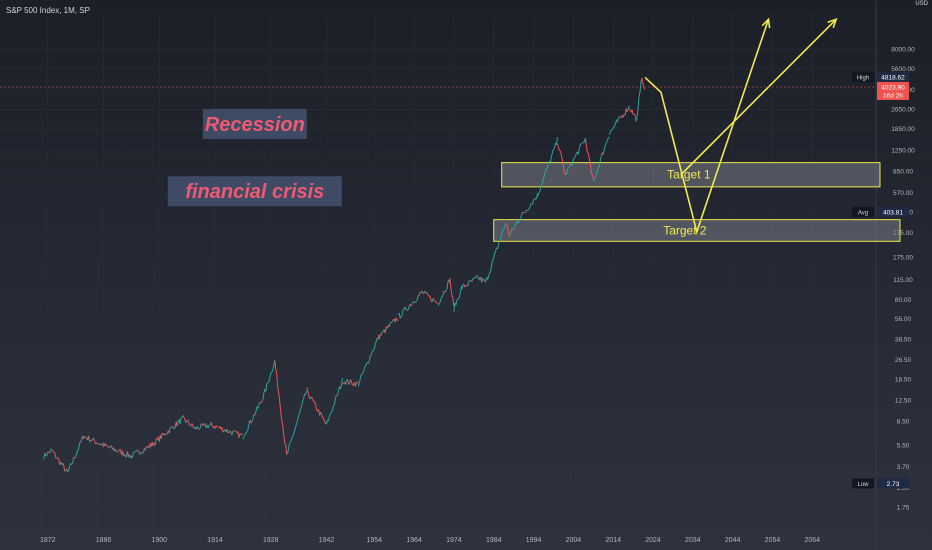  Describe the element at coordinates (574, 540) in the screenshot. I see `x-tick-label: 2004` at that location.